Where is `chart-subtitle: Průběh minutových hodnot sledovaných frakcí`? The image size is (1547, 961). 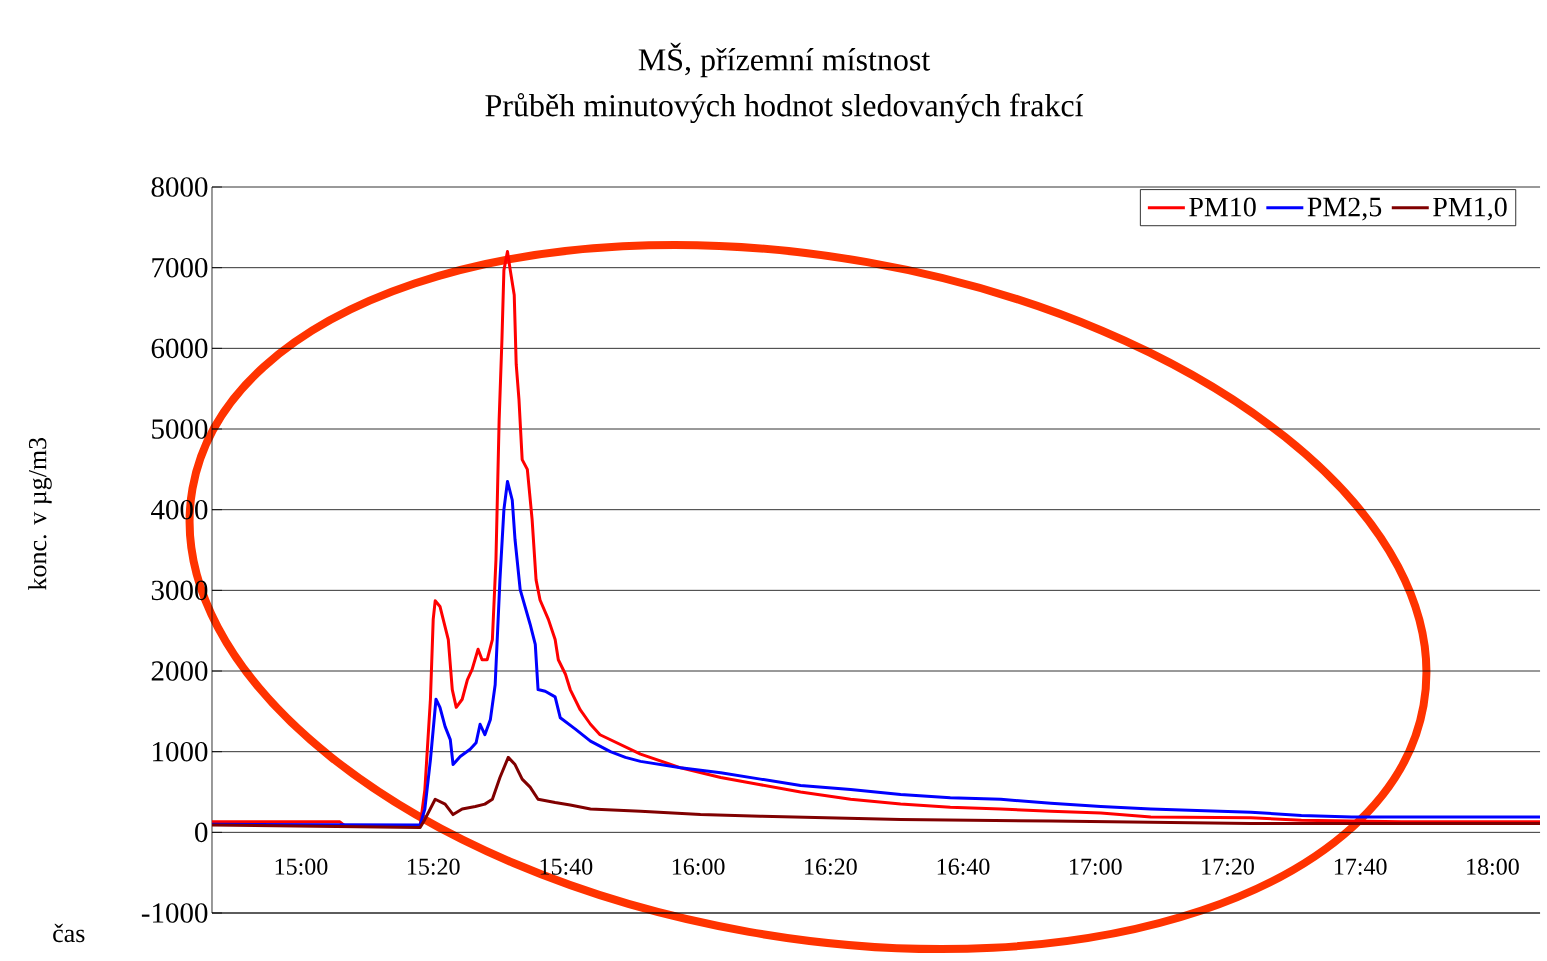
chart-subtitle: Průběh minutových hodnot sledovaných frakcí is located at coordinates (784, 108).